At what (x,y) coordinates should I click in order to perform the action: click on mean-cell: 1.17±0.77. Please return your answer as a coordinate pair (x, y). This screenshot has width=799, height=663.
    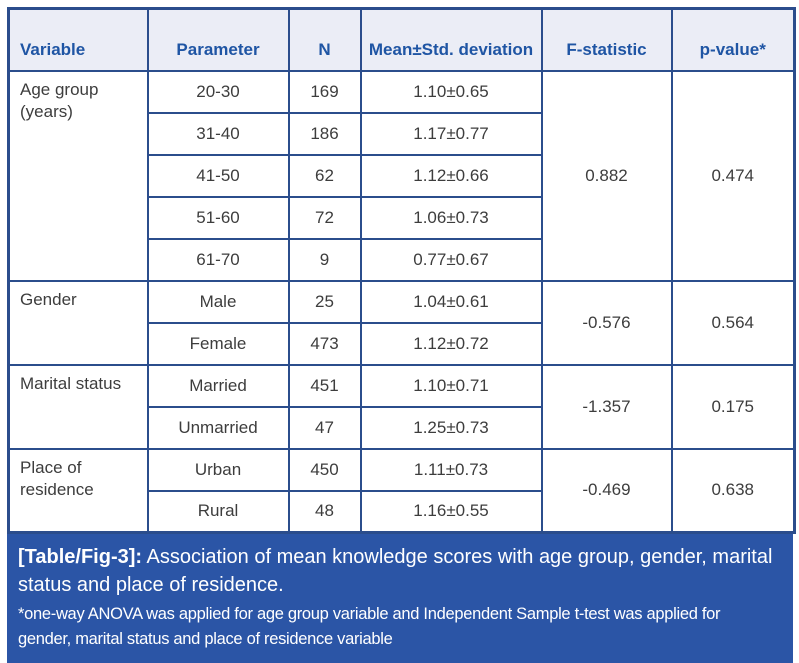
    Looking at the image, I should click on (451, 133).